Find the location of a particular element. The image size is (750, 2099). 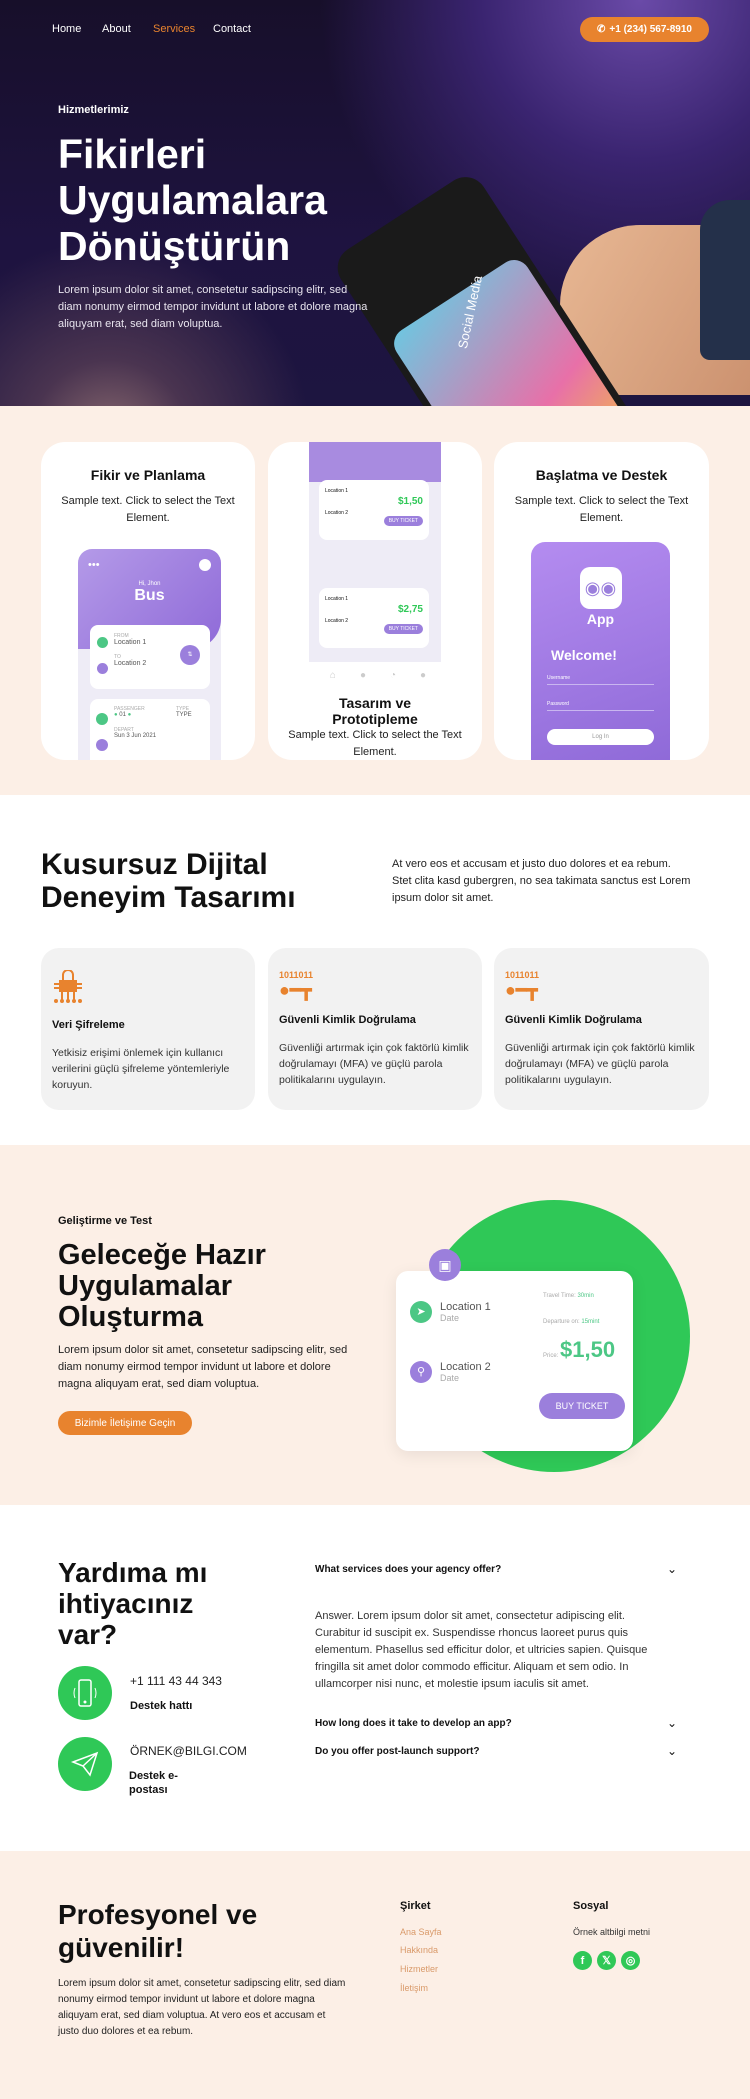

dev-eyebrow: Geliştirme ve Test is located at coordinates (105, 1221).